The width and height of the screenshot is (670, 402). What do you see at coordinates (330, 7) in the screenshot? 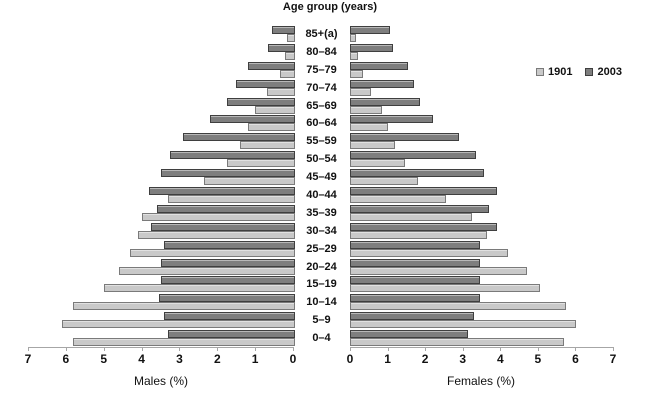
I see `chart-title: Age group (years)` at bounding box center [330, 7].